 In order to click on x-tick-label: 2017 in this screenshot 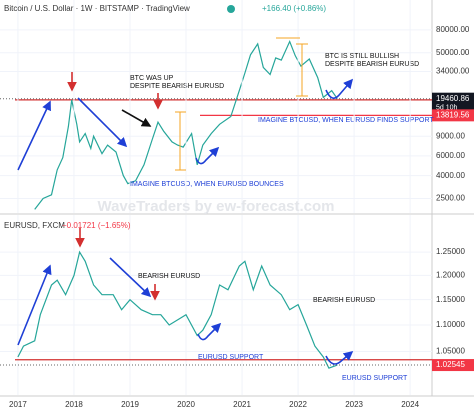, I will do `click(18, 404)`.